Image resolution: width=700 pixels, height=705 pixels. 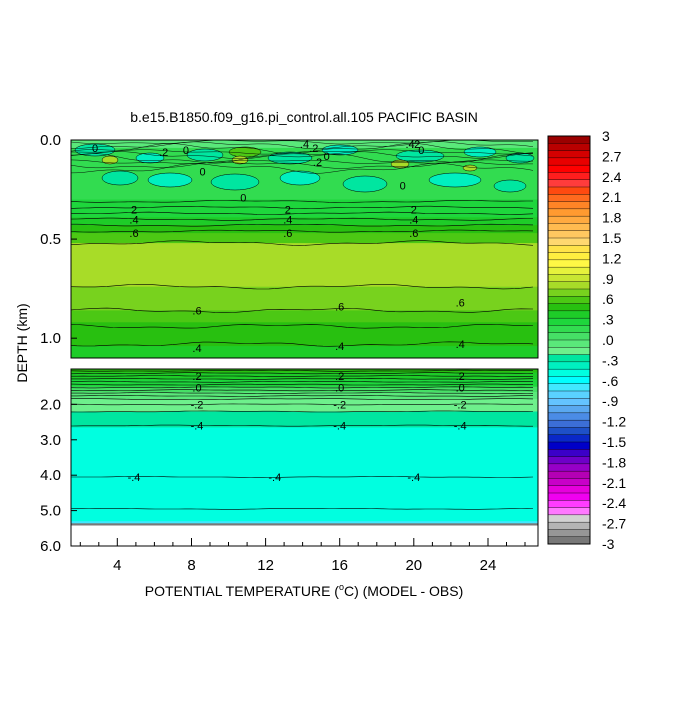 I want to click on upper-contour-label-18: .4, so click(x=413, y=220).